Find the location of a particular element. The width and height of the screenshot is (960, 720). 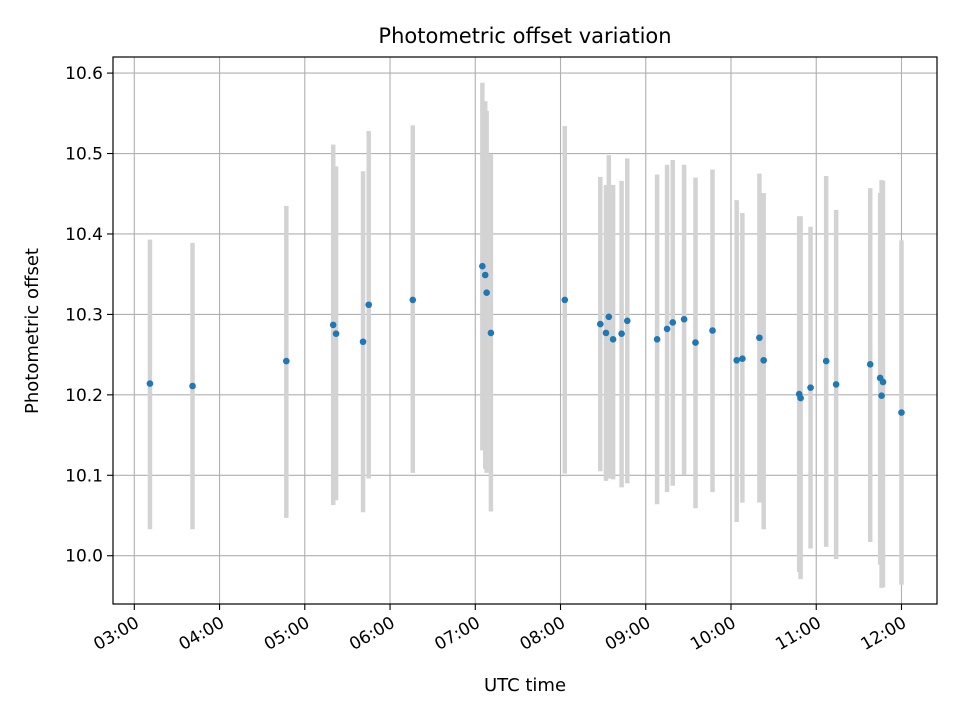

y-tick-label: 10.0 is located at coordinates (84, 557).